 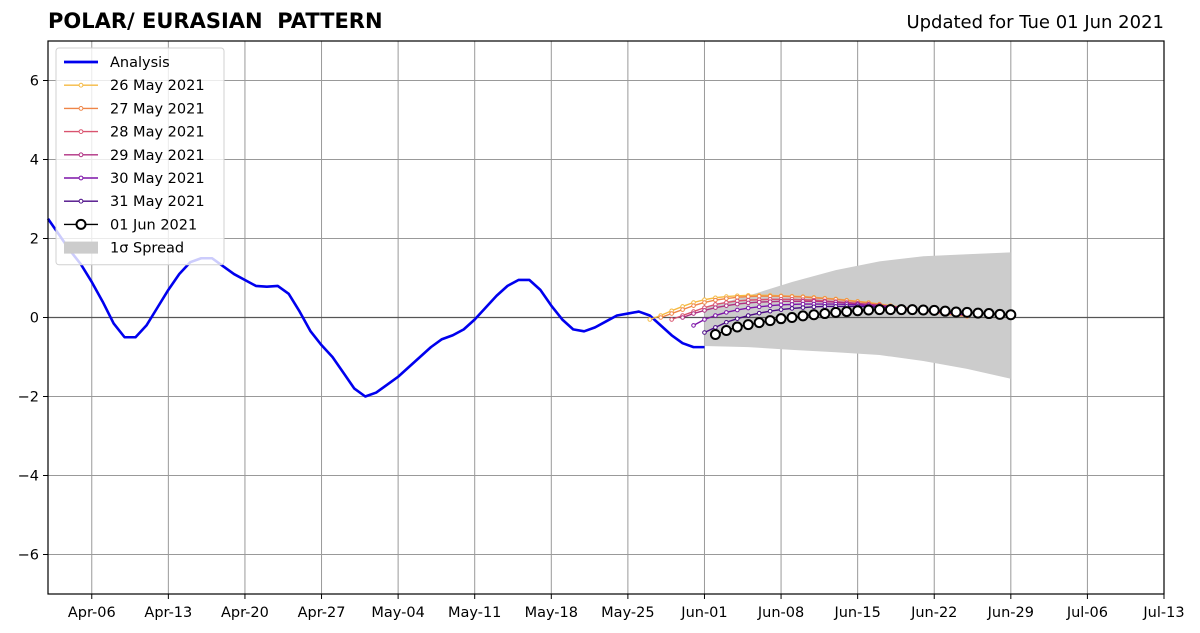 What do you see at coordinates (34, 82) in the screenshot?
I see `y-tick-label: 6` at bounding box center [34, 82].